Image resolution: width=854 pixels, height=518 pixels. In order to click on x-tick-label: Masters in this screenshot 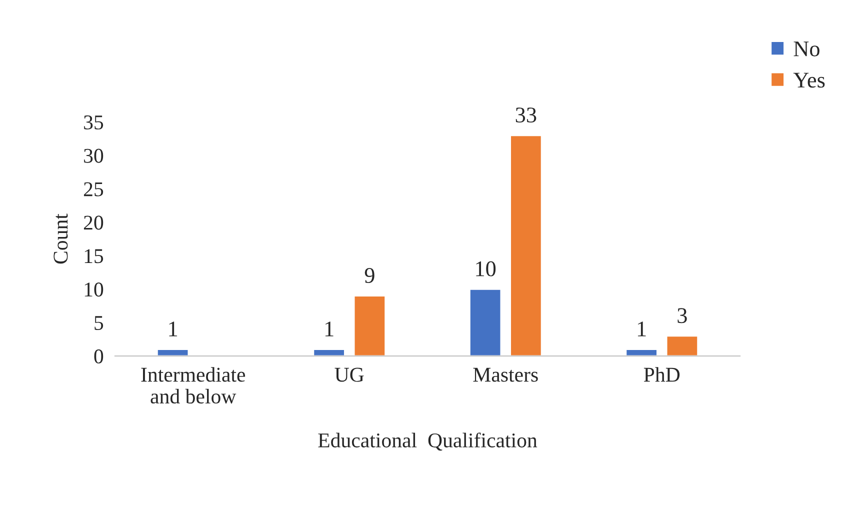, I will do `click(505, 375)`.